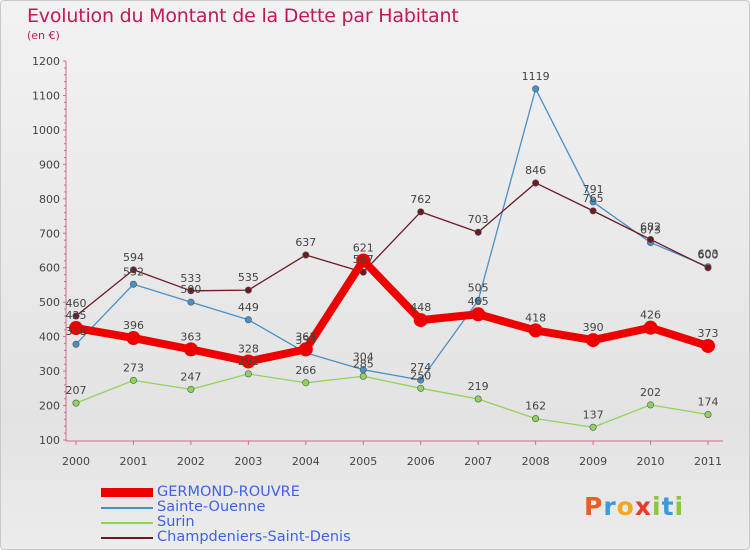 This screenshot has height=550, width=750. Describe the element at coordinates (625, 506) in the screenshot. I see `logo-letter: o` at that location.